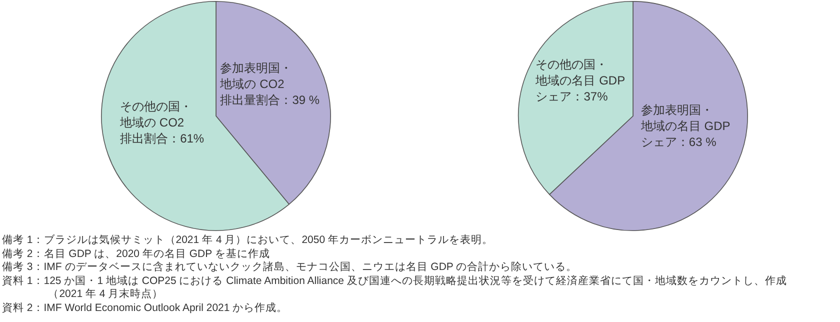  What do you see at coordinates (248, 241) in the screenshot?
I see `text: 備考 1：ブラジルは気候サミット（2021 年 4 月）において、2050 年カーボンニュートラルを表明。` at bounding box center [248, 241].